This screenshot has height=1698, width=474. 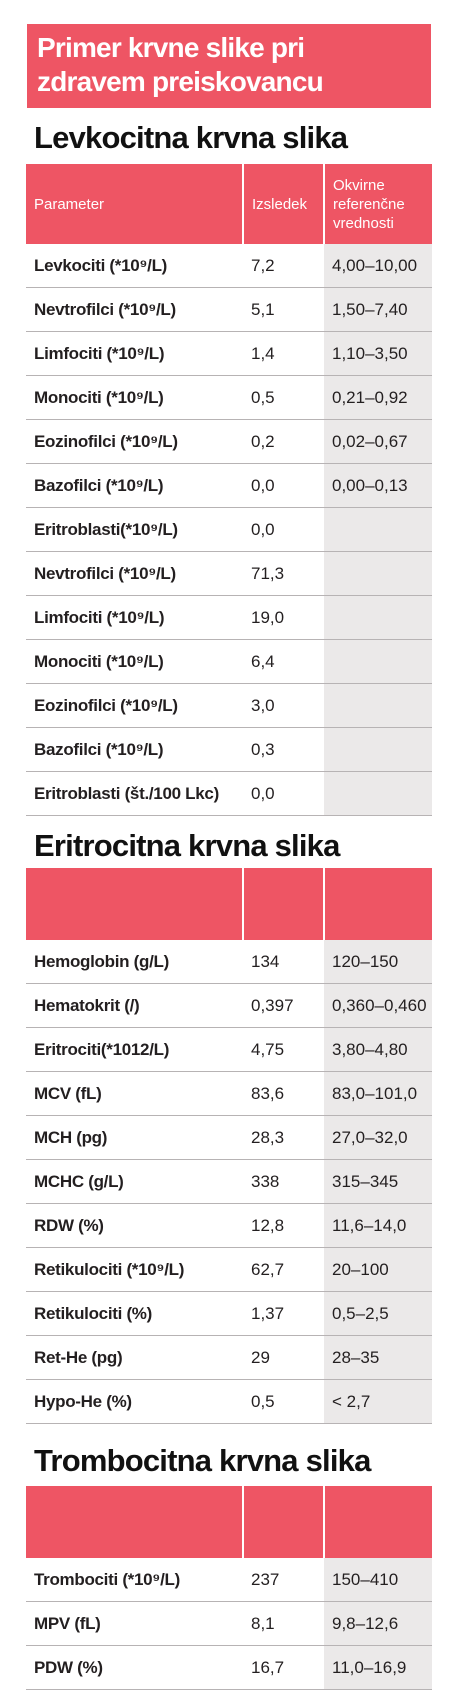 I want to click on table-row: MCHC (g/L) 338 315–345, so click(x=229, y=1181).